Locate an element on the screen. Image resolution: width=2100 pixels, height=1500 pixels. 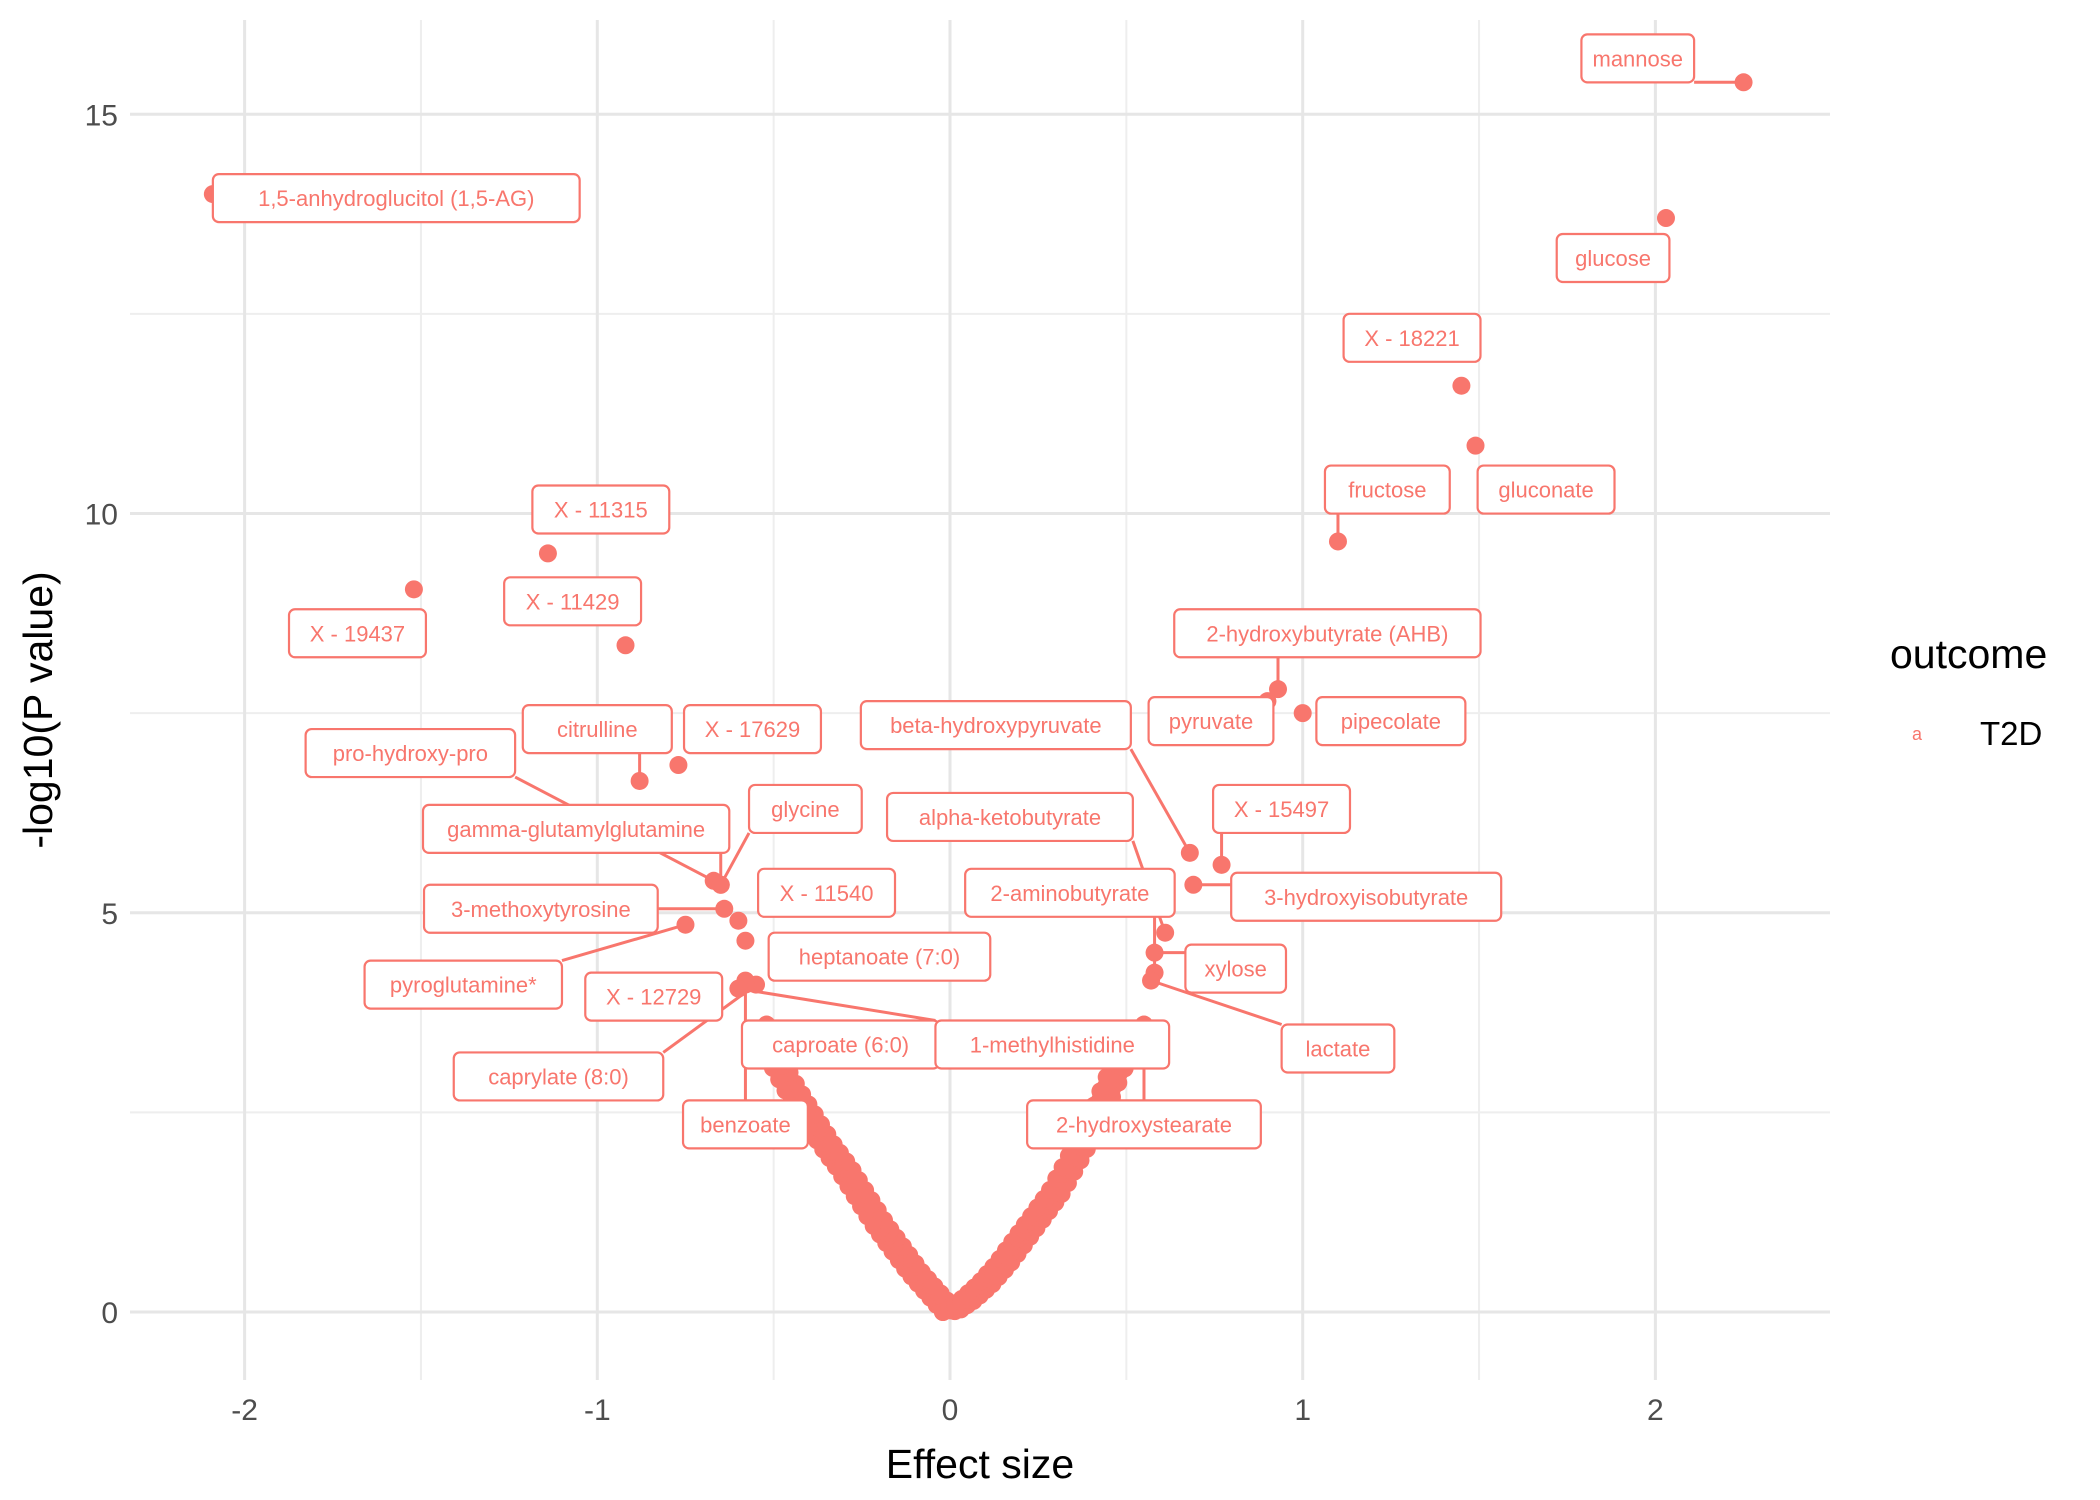
label-text: 3-hydroxyisobutyrate is located at coordinates (1366, 897).